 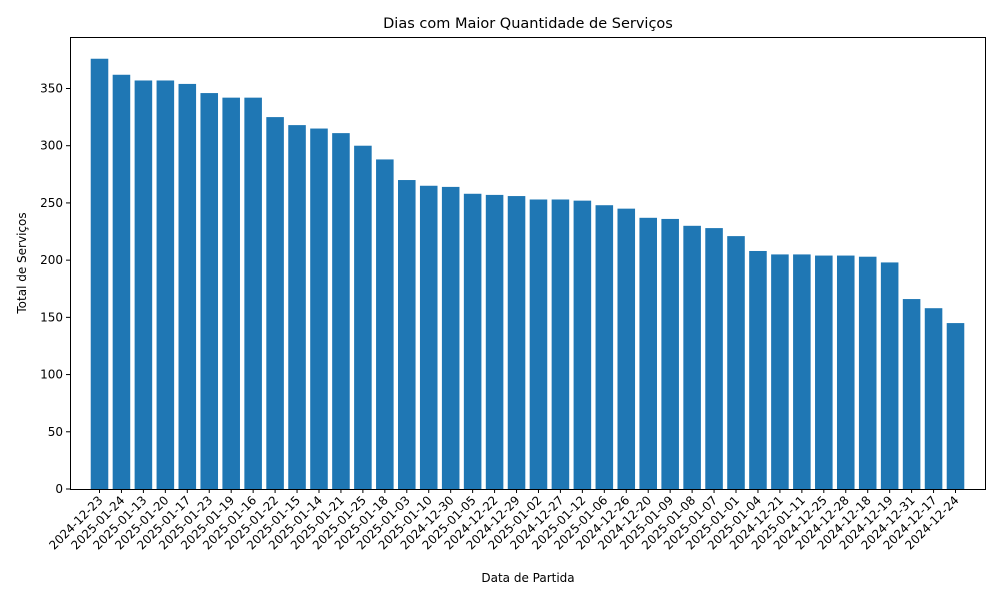 I want to click on y-tick-label: 300, so click(x=51, y=146).